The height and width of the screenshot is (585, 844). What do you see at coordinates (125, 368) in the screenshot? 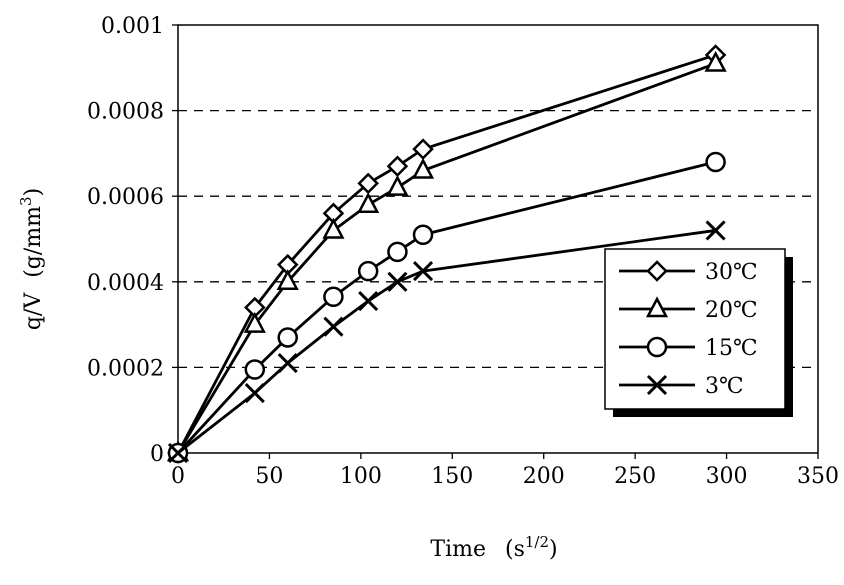
I see `y-tick-label: 0.0002` at bounding box center [125, 368].